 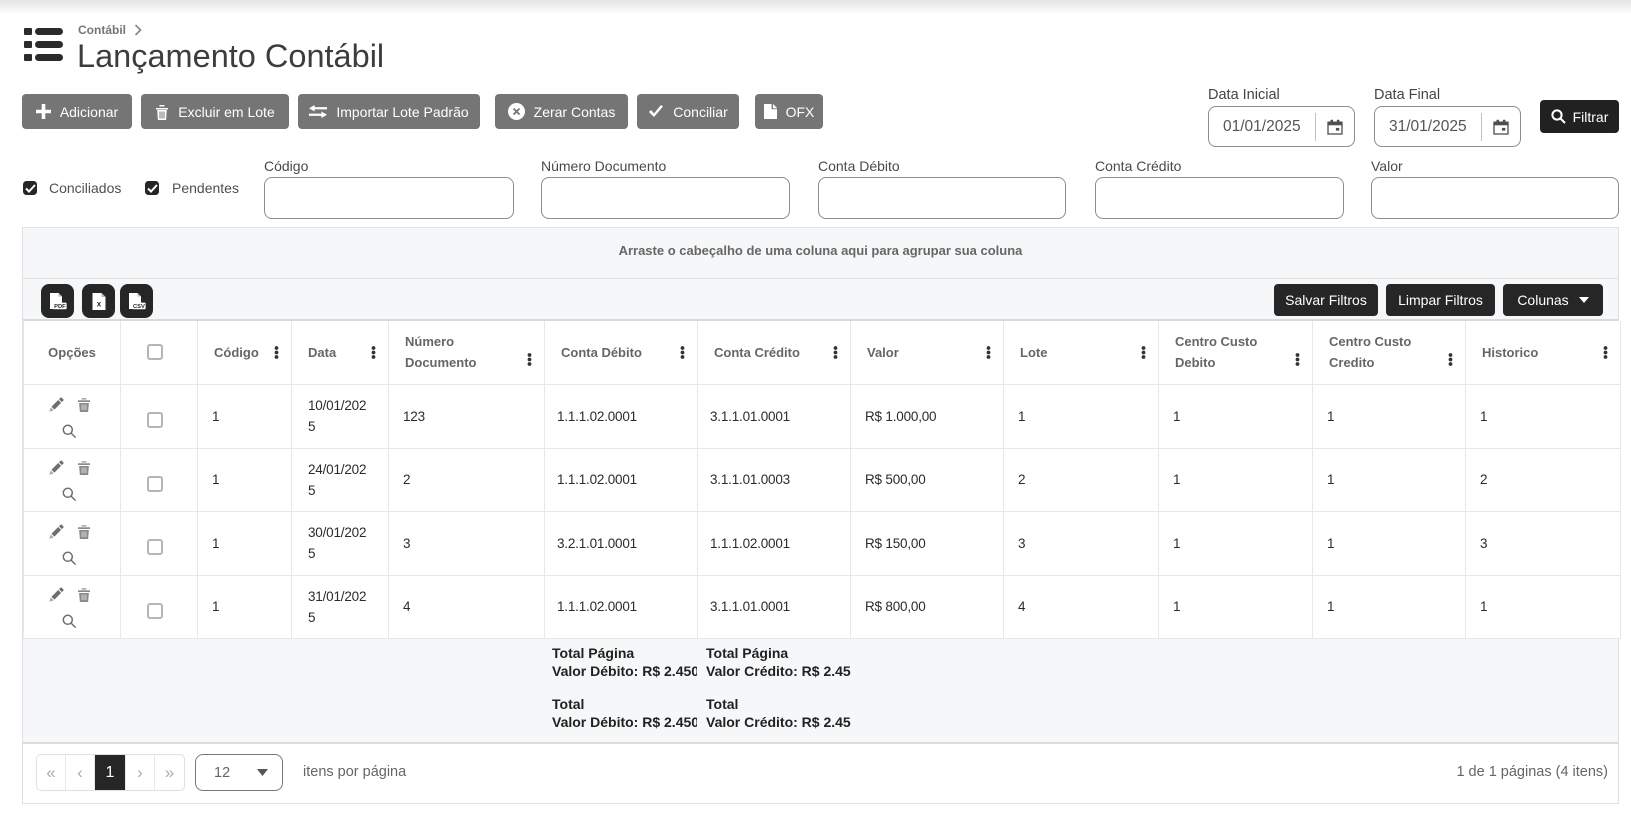 I want to click on svg-text: x, so click(x=98, y=303).